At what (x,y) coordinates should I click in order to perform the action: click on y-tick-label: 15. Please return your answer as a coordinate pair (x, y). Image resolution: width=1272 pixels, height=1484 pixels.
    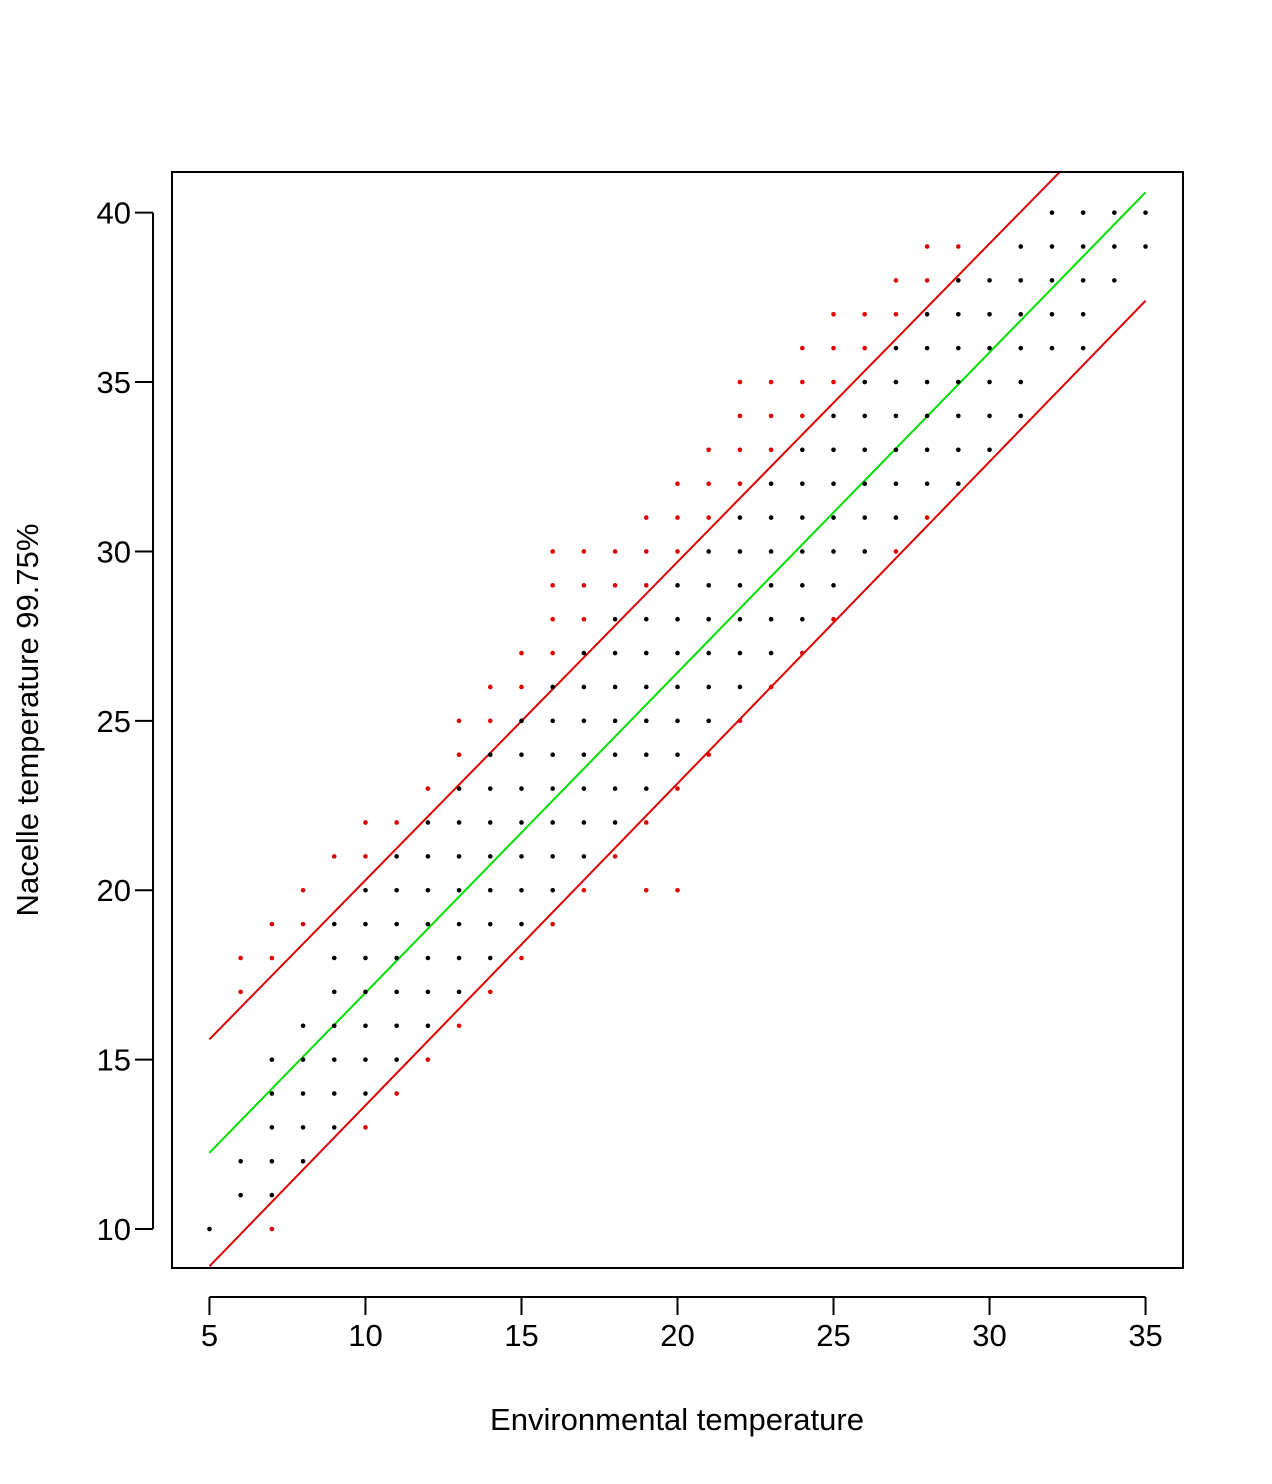
    Looking at the image, I should click on (114, 1060).